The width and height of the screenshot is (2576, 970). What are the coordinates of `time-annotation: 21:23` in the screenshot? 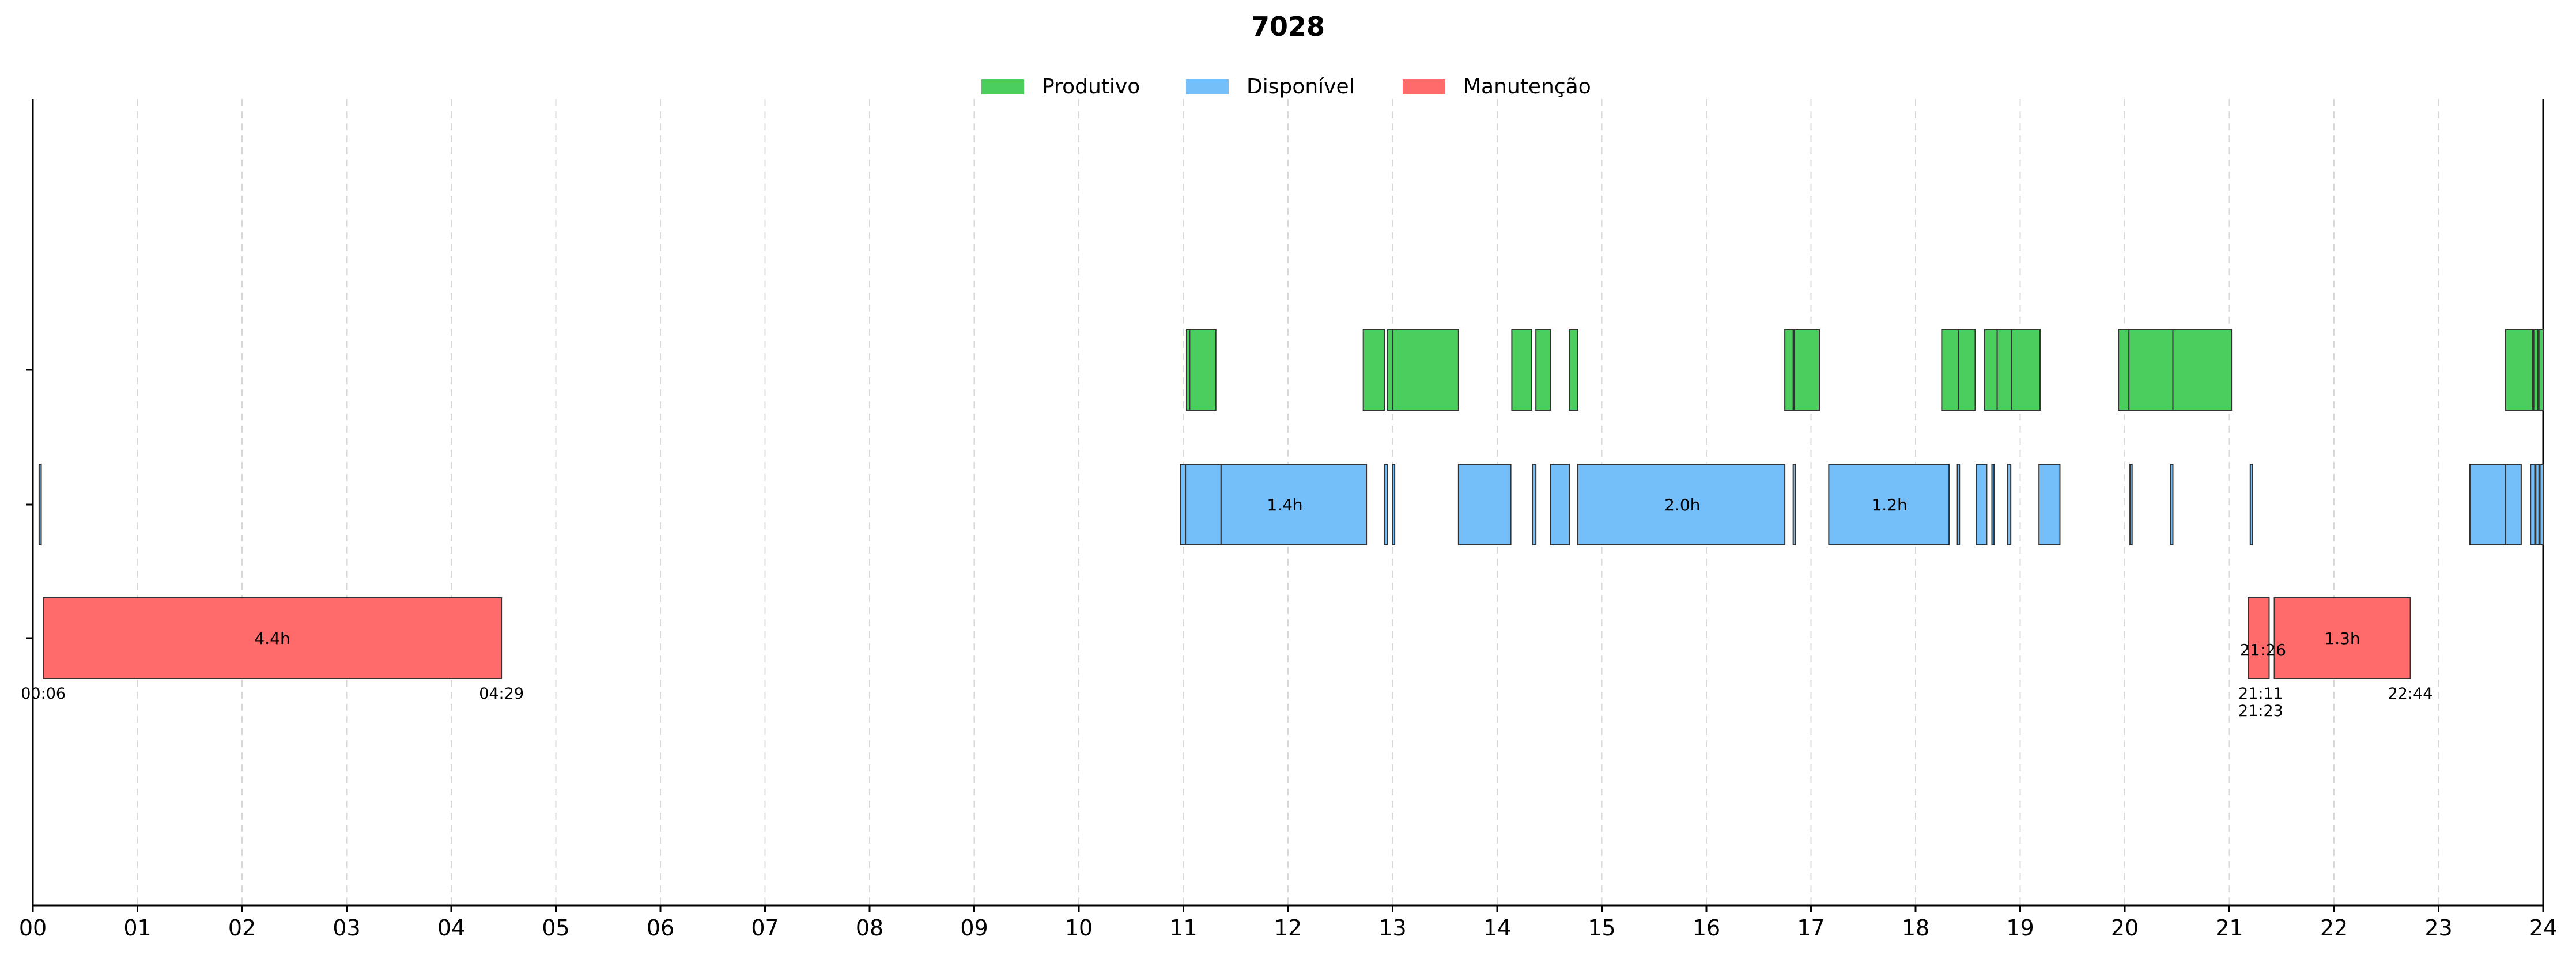 It's located at (2260, 711).